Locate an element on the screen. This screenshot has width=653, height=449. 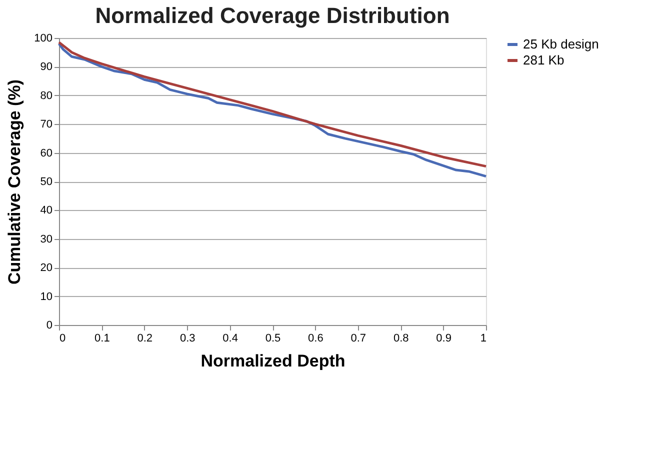
x-tick-label: 0.8 is located at coordinates (401, 338).